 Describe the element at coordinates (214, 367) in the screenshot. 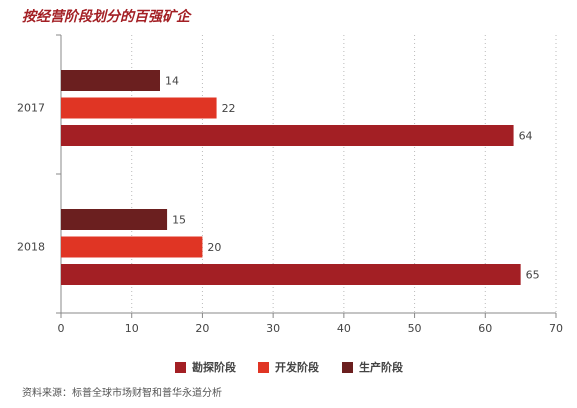

I see `legend-label: 勘探阶段` at that location.